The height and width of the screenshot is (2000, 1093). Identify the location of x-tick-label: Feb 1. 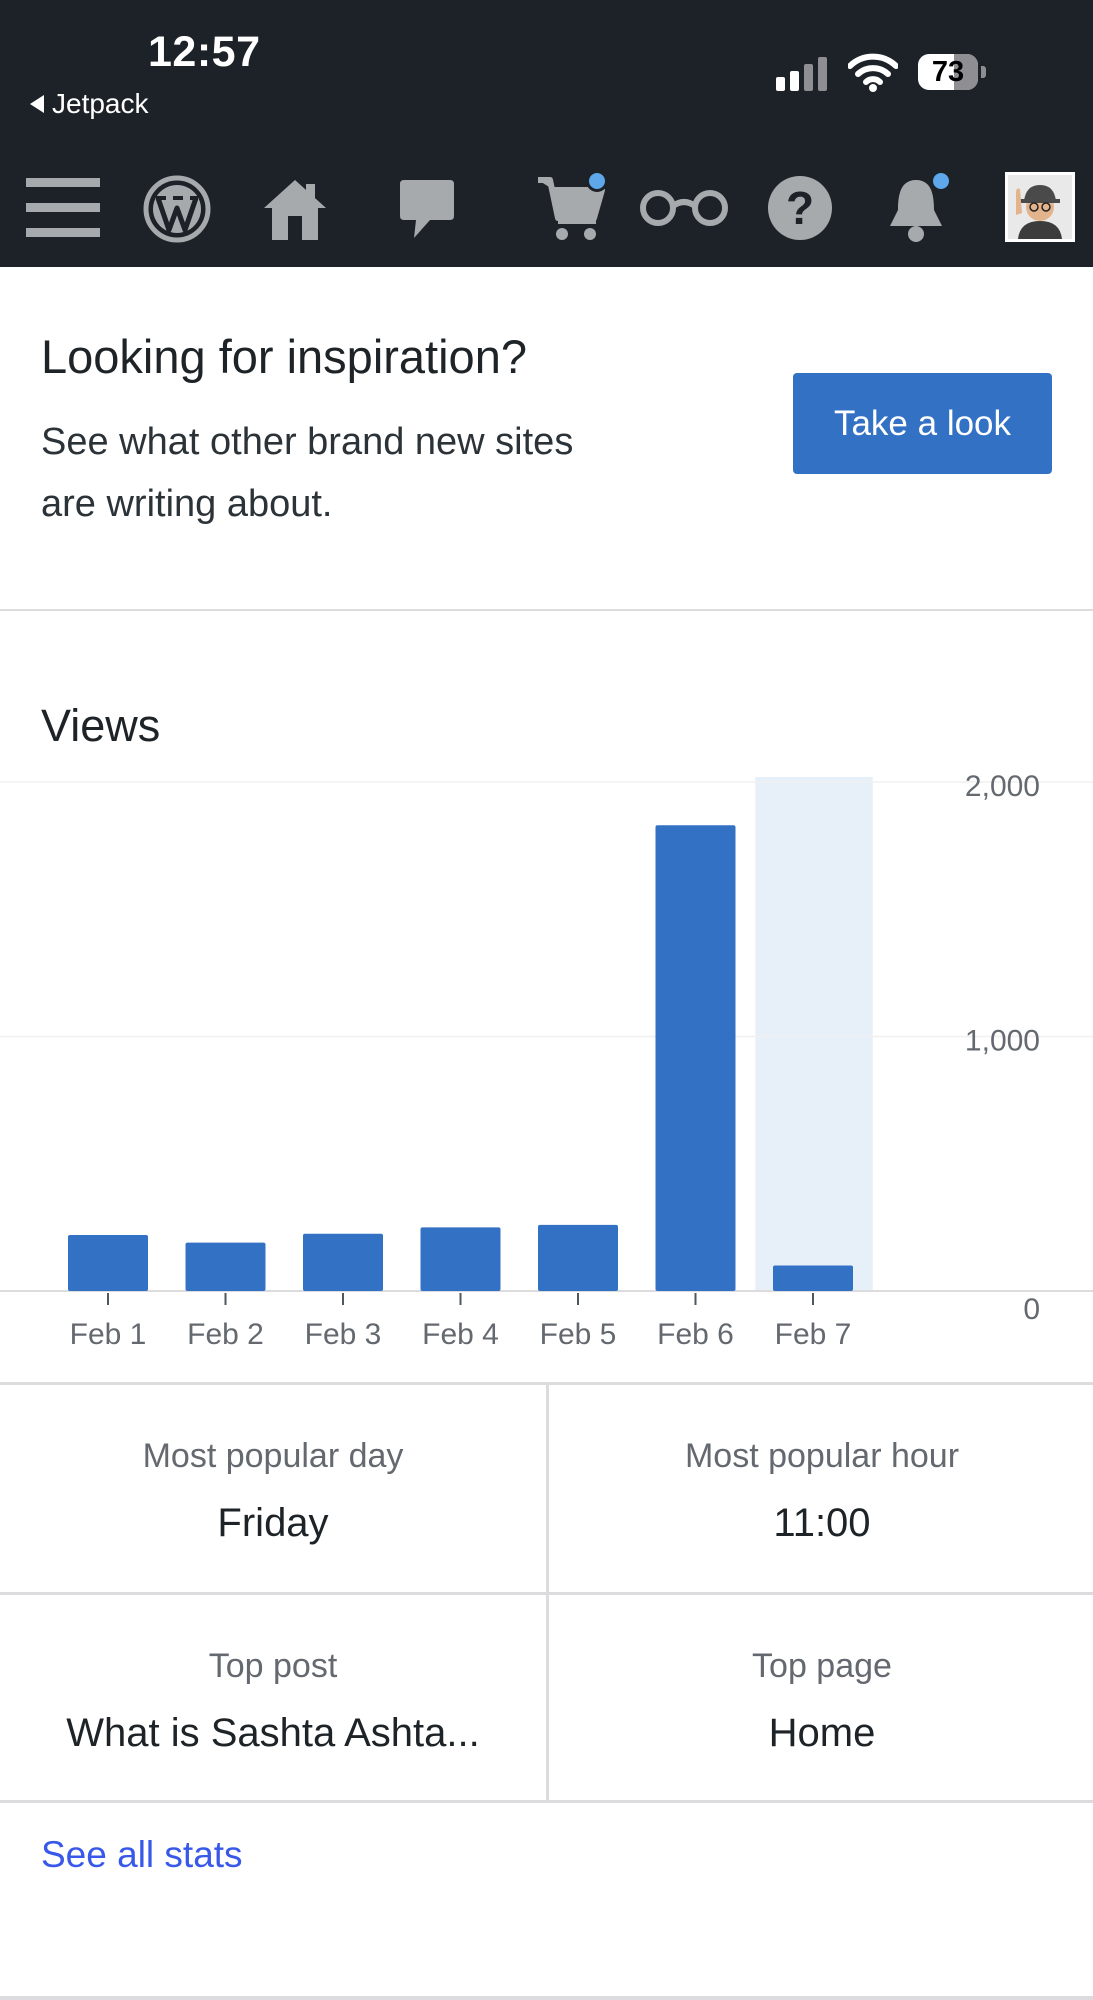
(108, 1334).